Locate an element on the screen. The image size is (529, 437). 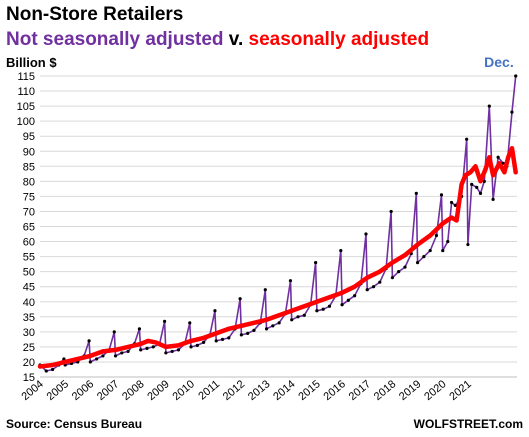
x-tick-label: 2008 is located at coordinates (133, 390).